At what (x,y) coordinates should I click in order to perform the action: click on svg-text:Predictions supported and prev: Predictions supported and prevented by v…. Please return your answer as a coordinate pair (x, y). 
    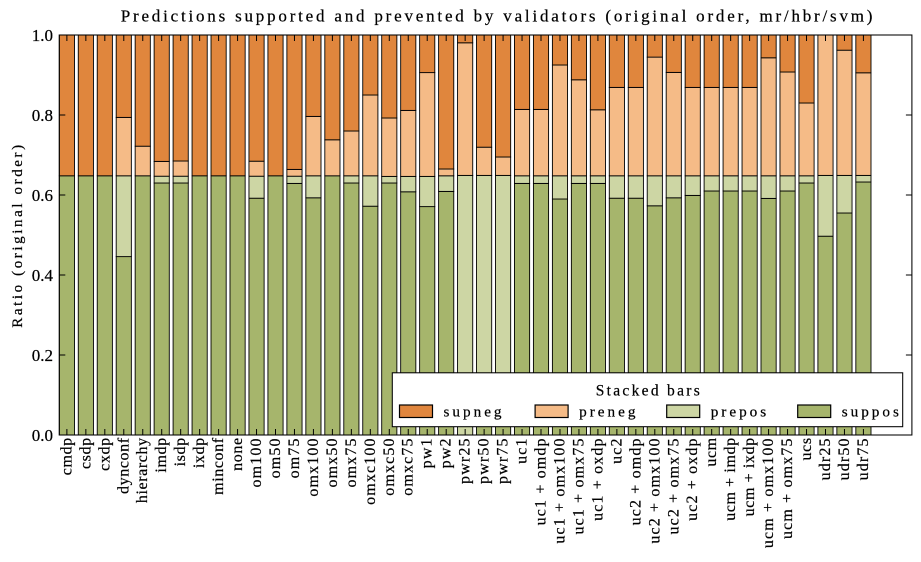
    Looking at the image, I should click on (498, 16).